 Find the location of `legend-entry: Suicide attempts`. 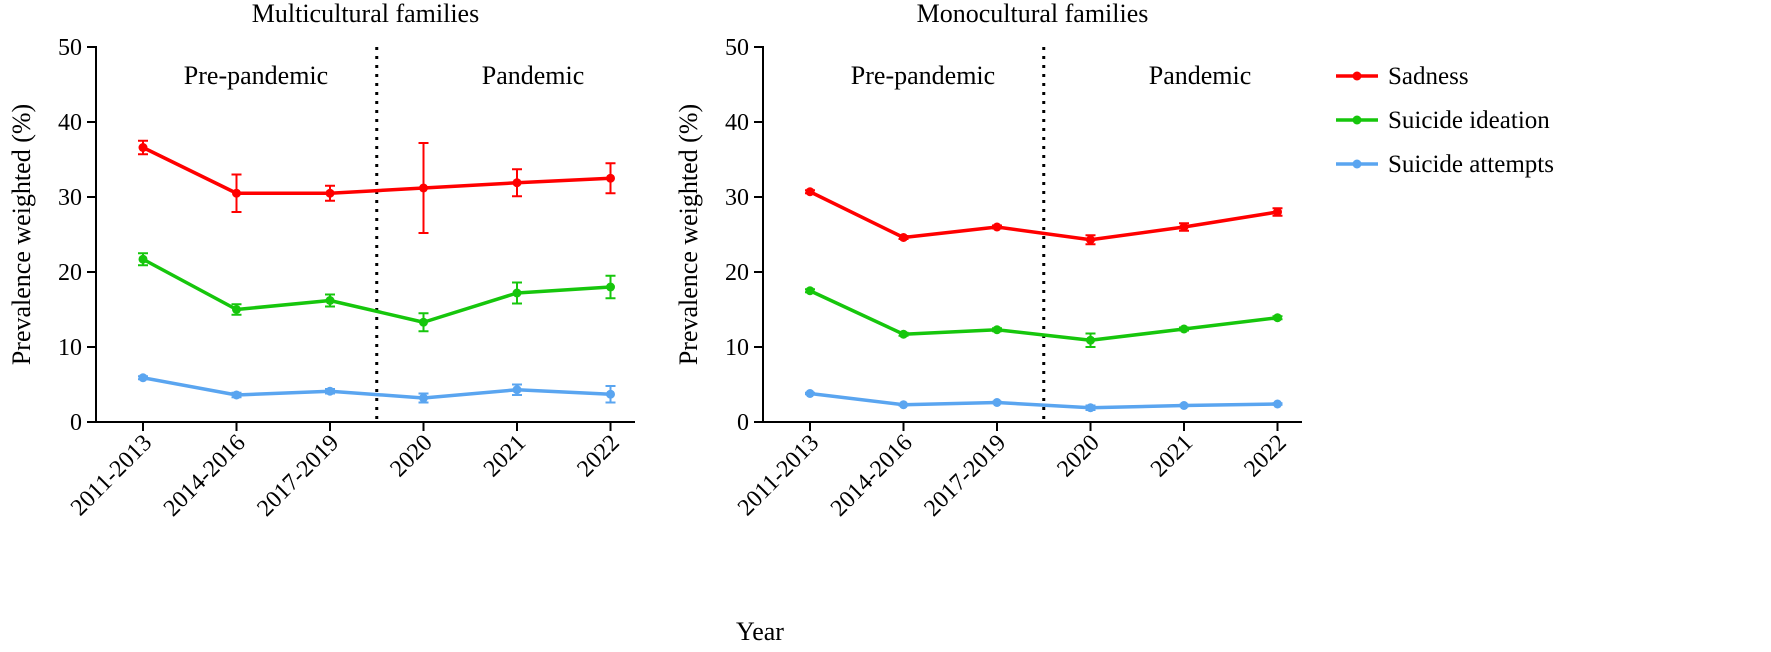

legend-entry: Suicide attempts is located at coordinates (1445, 164).